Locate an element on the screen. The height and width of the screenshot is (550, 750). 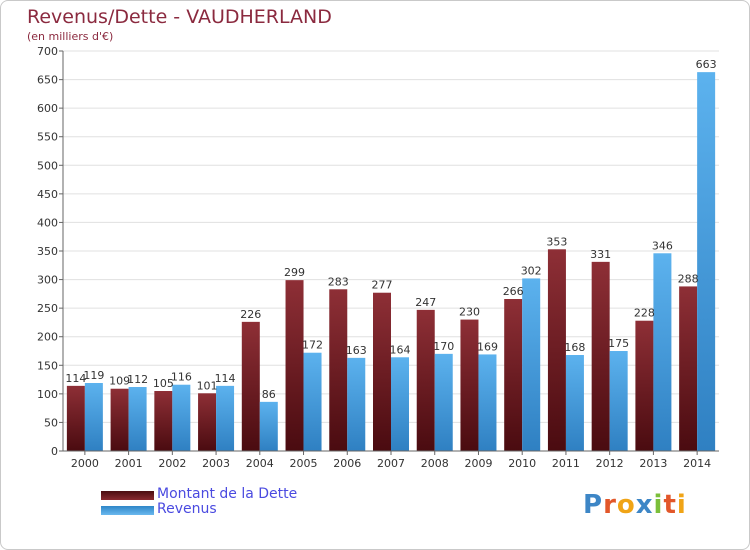
data-label-dette-2009: 230 is located at coordinates (469, 312).